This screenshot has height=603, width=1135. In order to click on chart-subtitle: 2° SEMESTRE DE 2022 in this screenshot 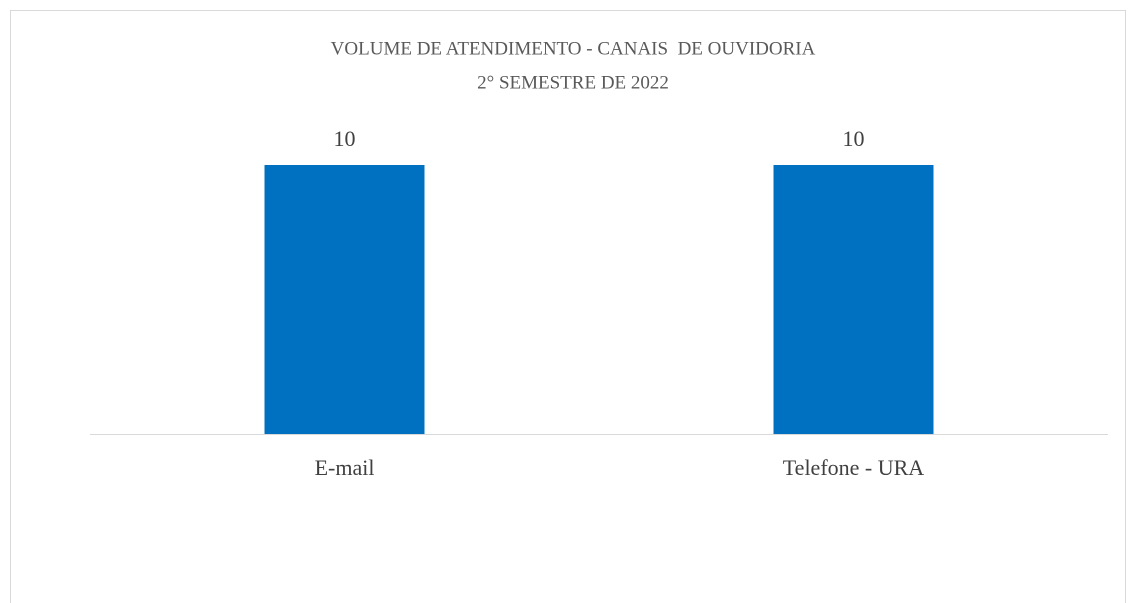, I will do `click(573, 82)`.